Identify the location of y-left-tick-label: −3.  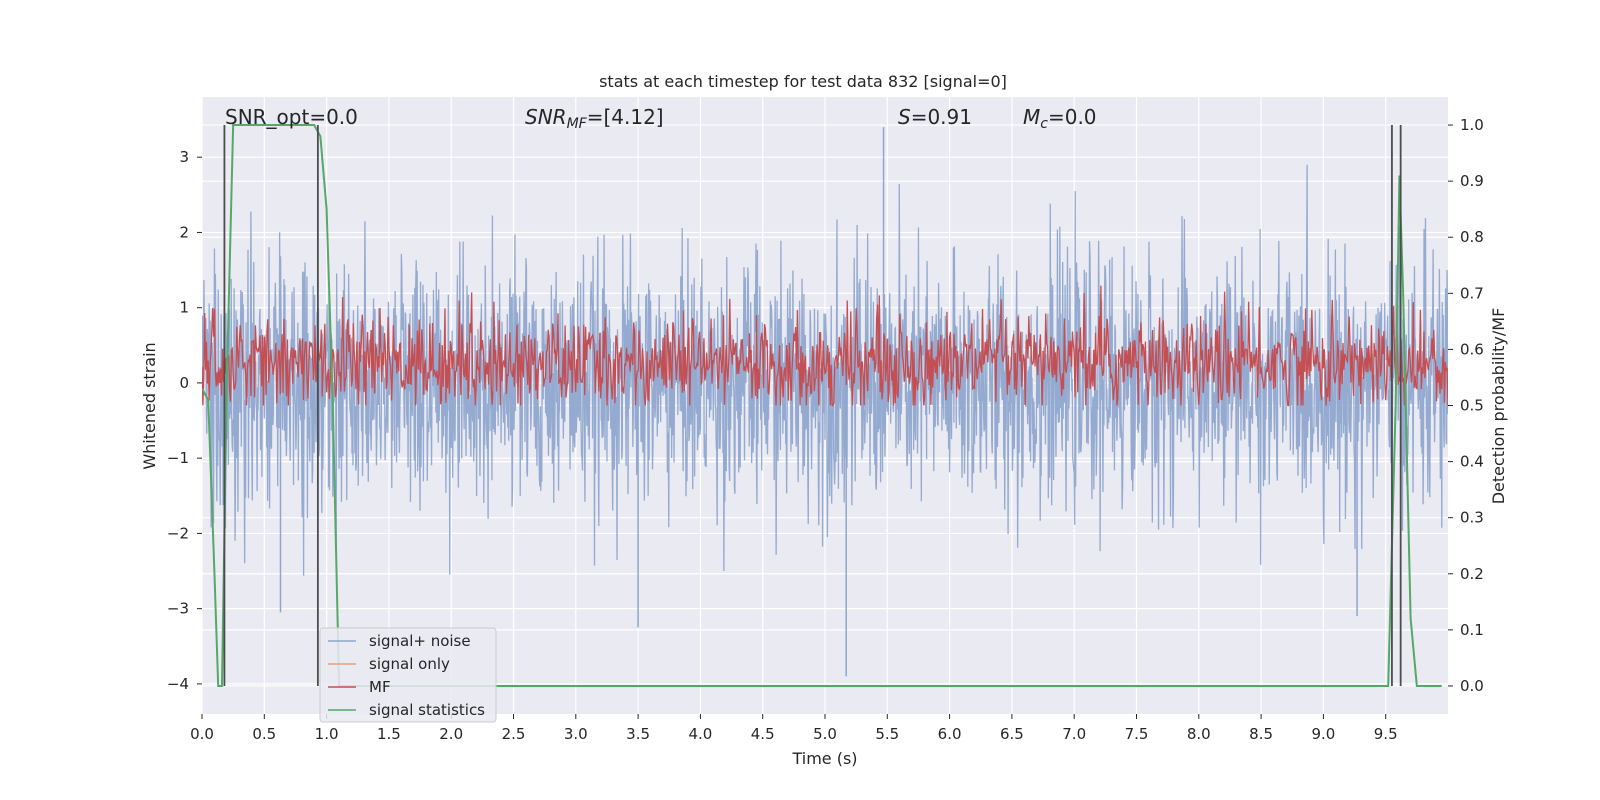
(178, 609).